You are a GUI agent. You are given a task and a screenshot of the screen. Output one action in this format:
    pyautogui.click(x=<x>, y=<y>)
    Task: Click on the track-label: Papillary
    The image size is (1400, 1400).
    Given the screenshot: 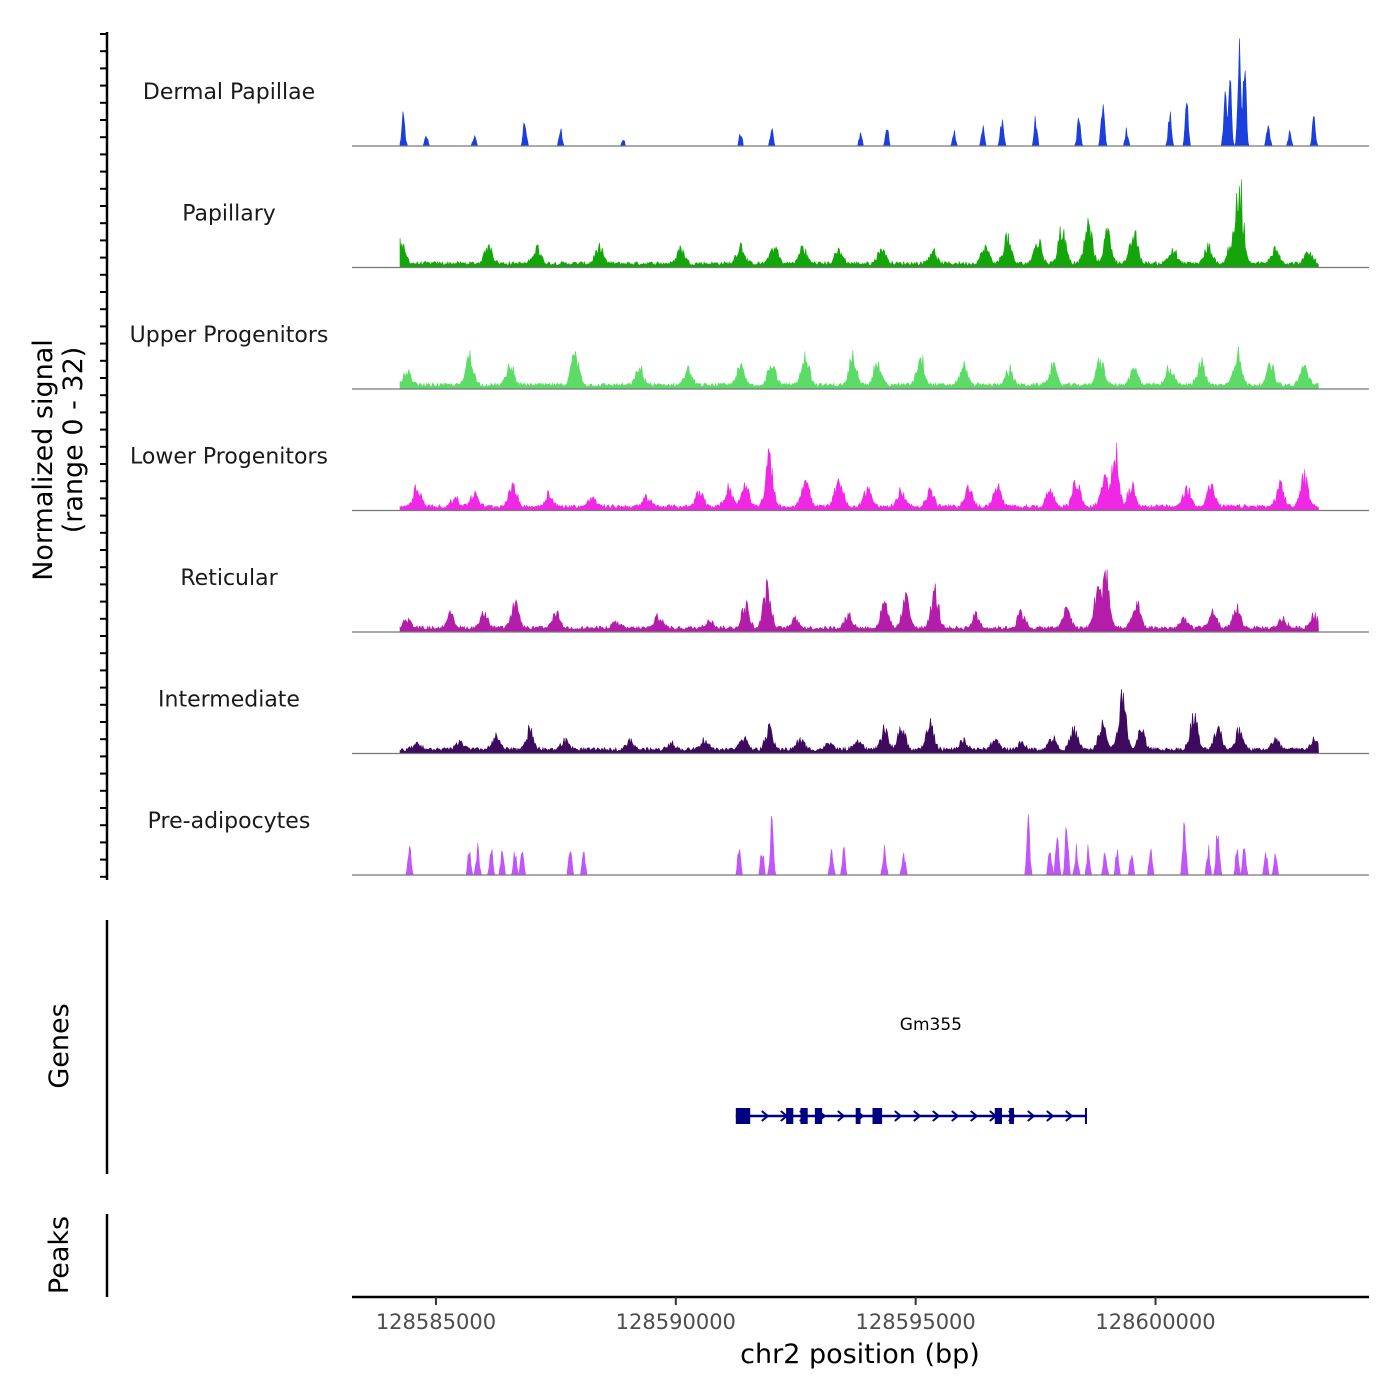 What is the action you would take?
    pyautogui.click(x=229, y=214)
    